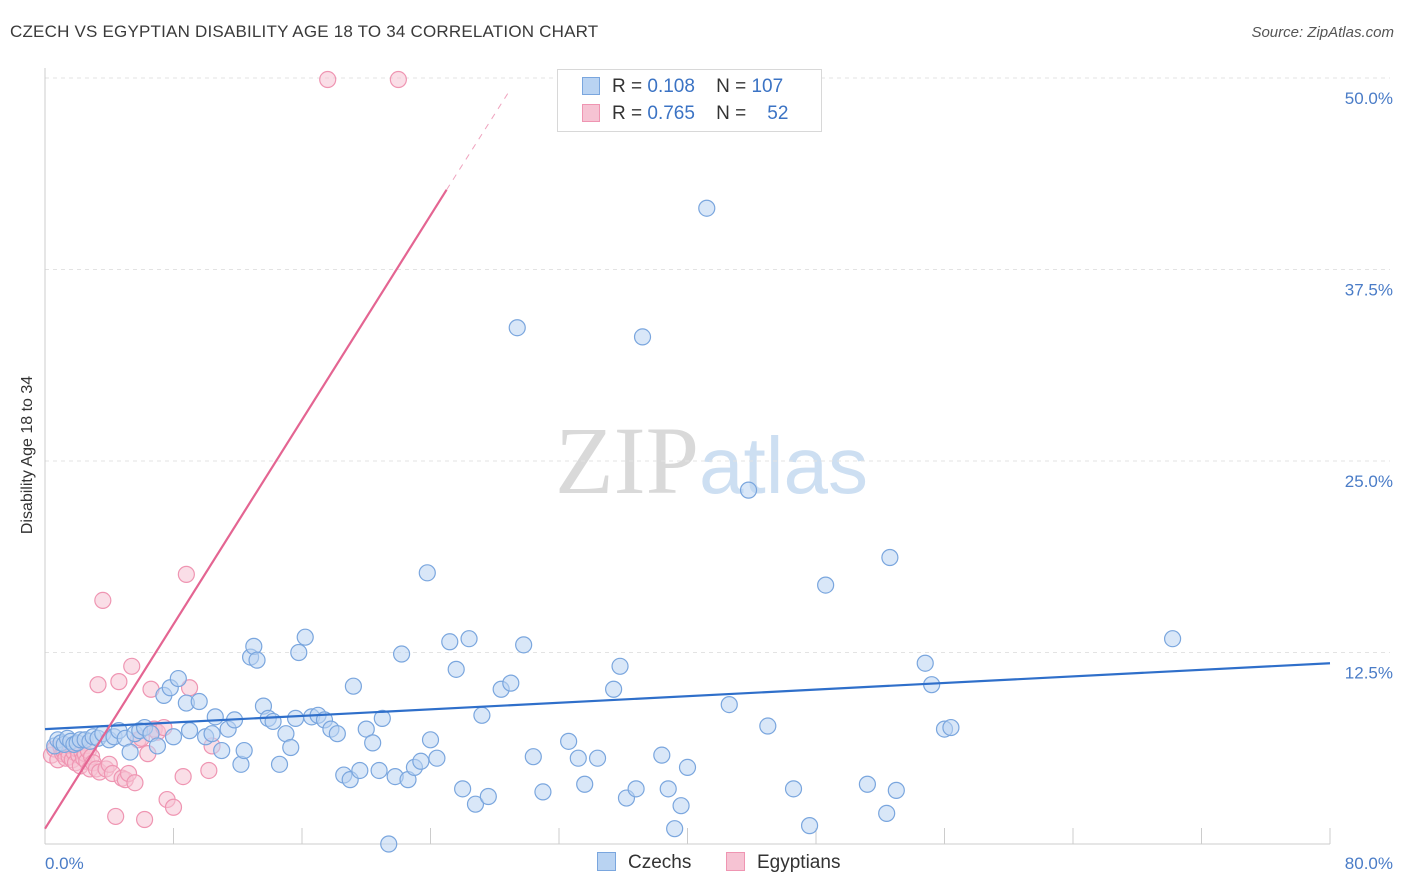 Image resolution: width=1406 pixels, height=892 pixels. Describe the element at coordinates (778, 113) in the screenshot. I see `legend-n-value: 52` at that location.